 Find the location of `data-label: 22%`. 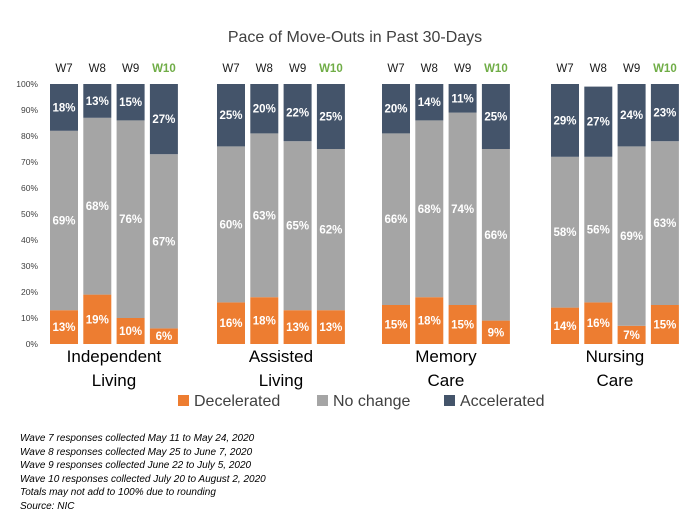

data-label: 22% is located at coordinates (297, 114).